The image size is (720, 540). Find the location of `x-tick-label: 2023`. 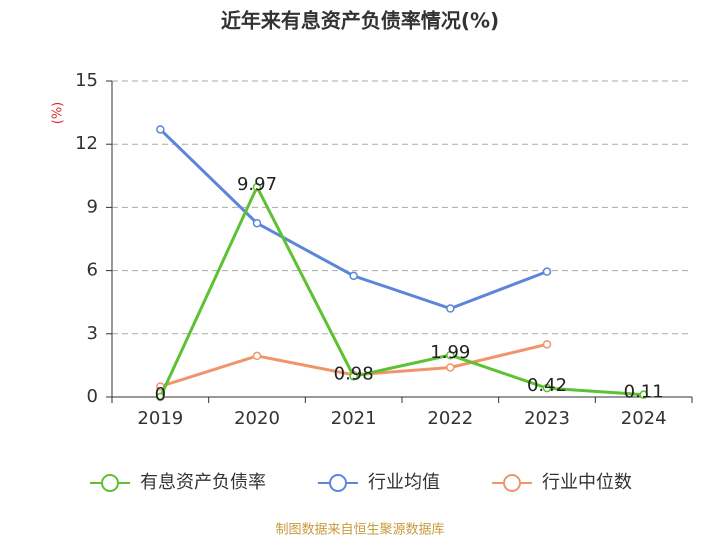

x-tick-label: 2023 is located at coordinates (547, 418).